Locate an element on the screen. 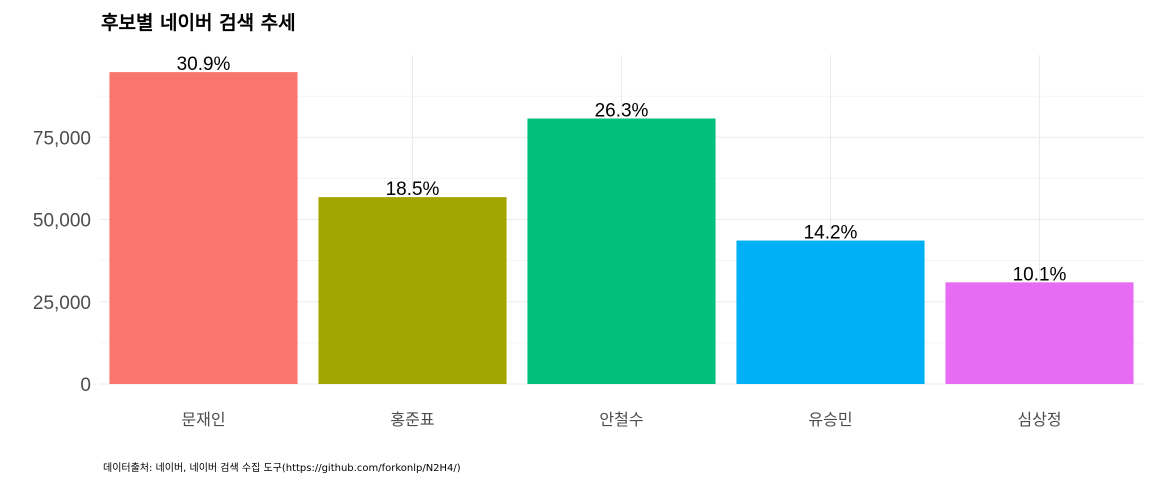 The height and width of the screenshot is (480, 1152). chart-title: 후보별 네이버 검색 추세 is located at coordinates (198, 23).